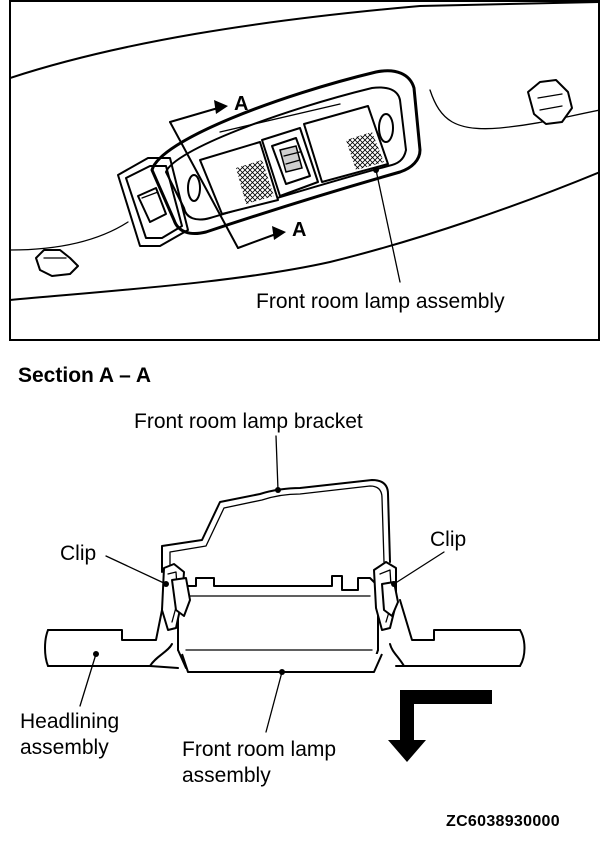 The width and height of the screenshot is (600, 842). I want to click on label-clip-left: Clip, so click(78, 553).